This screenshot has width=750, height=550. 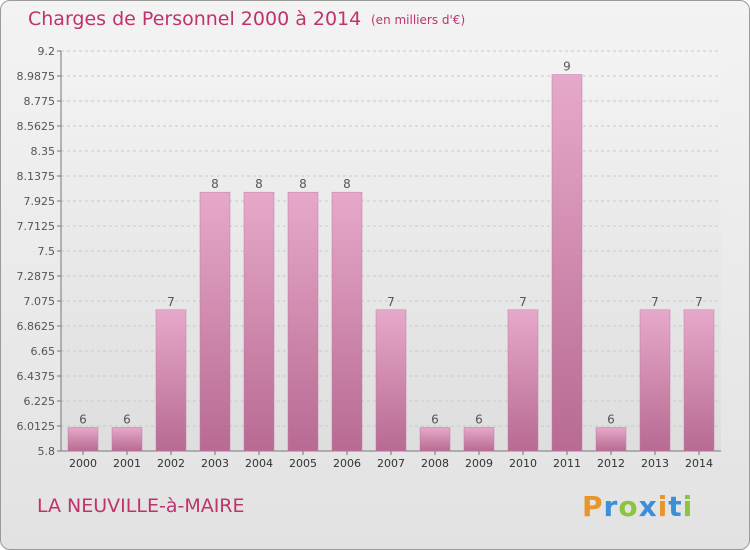 I want to click on x-tick-label: 2009, so click(x=479, y=463).